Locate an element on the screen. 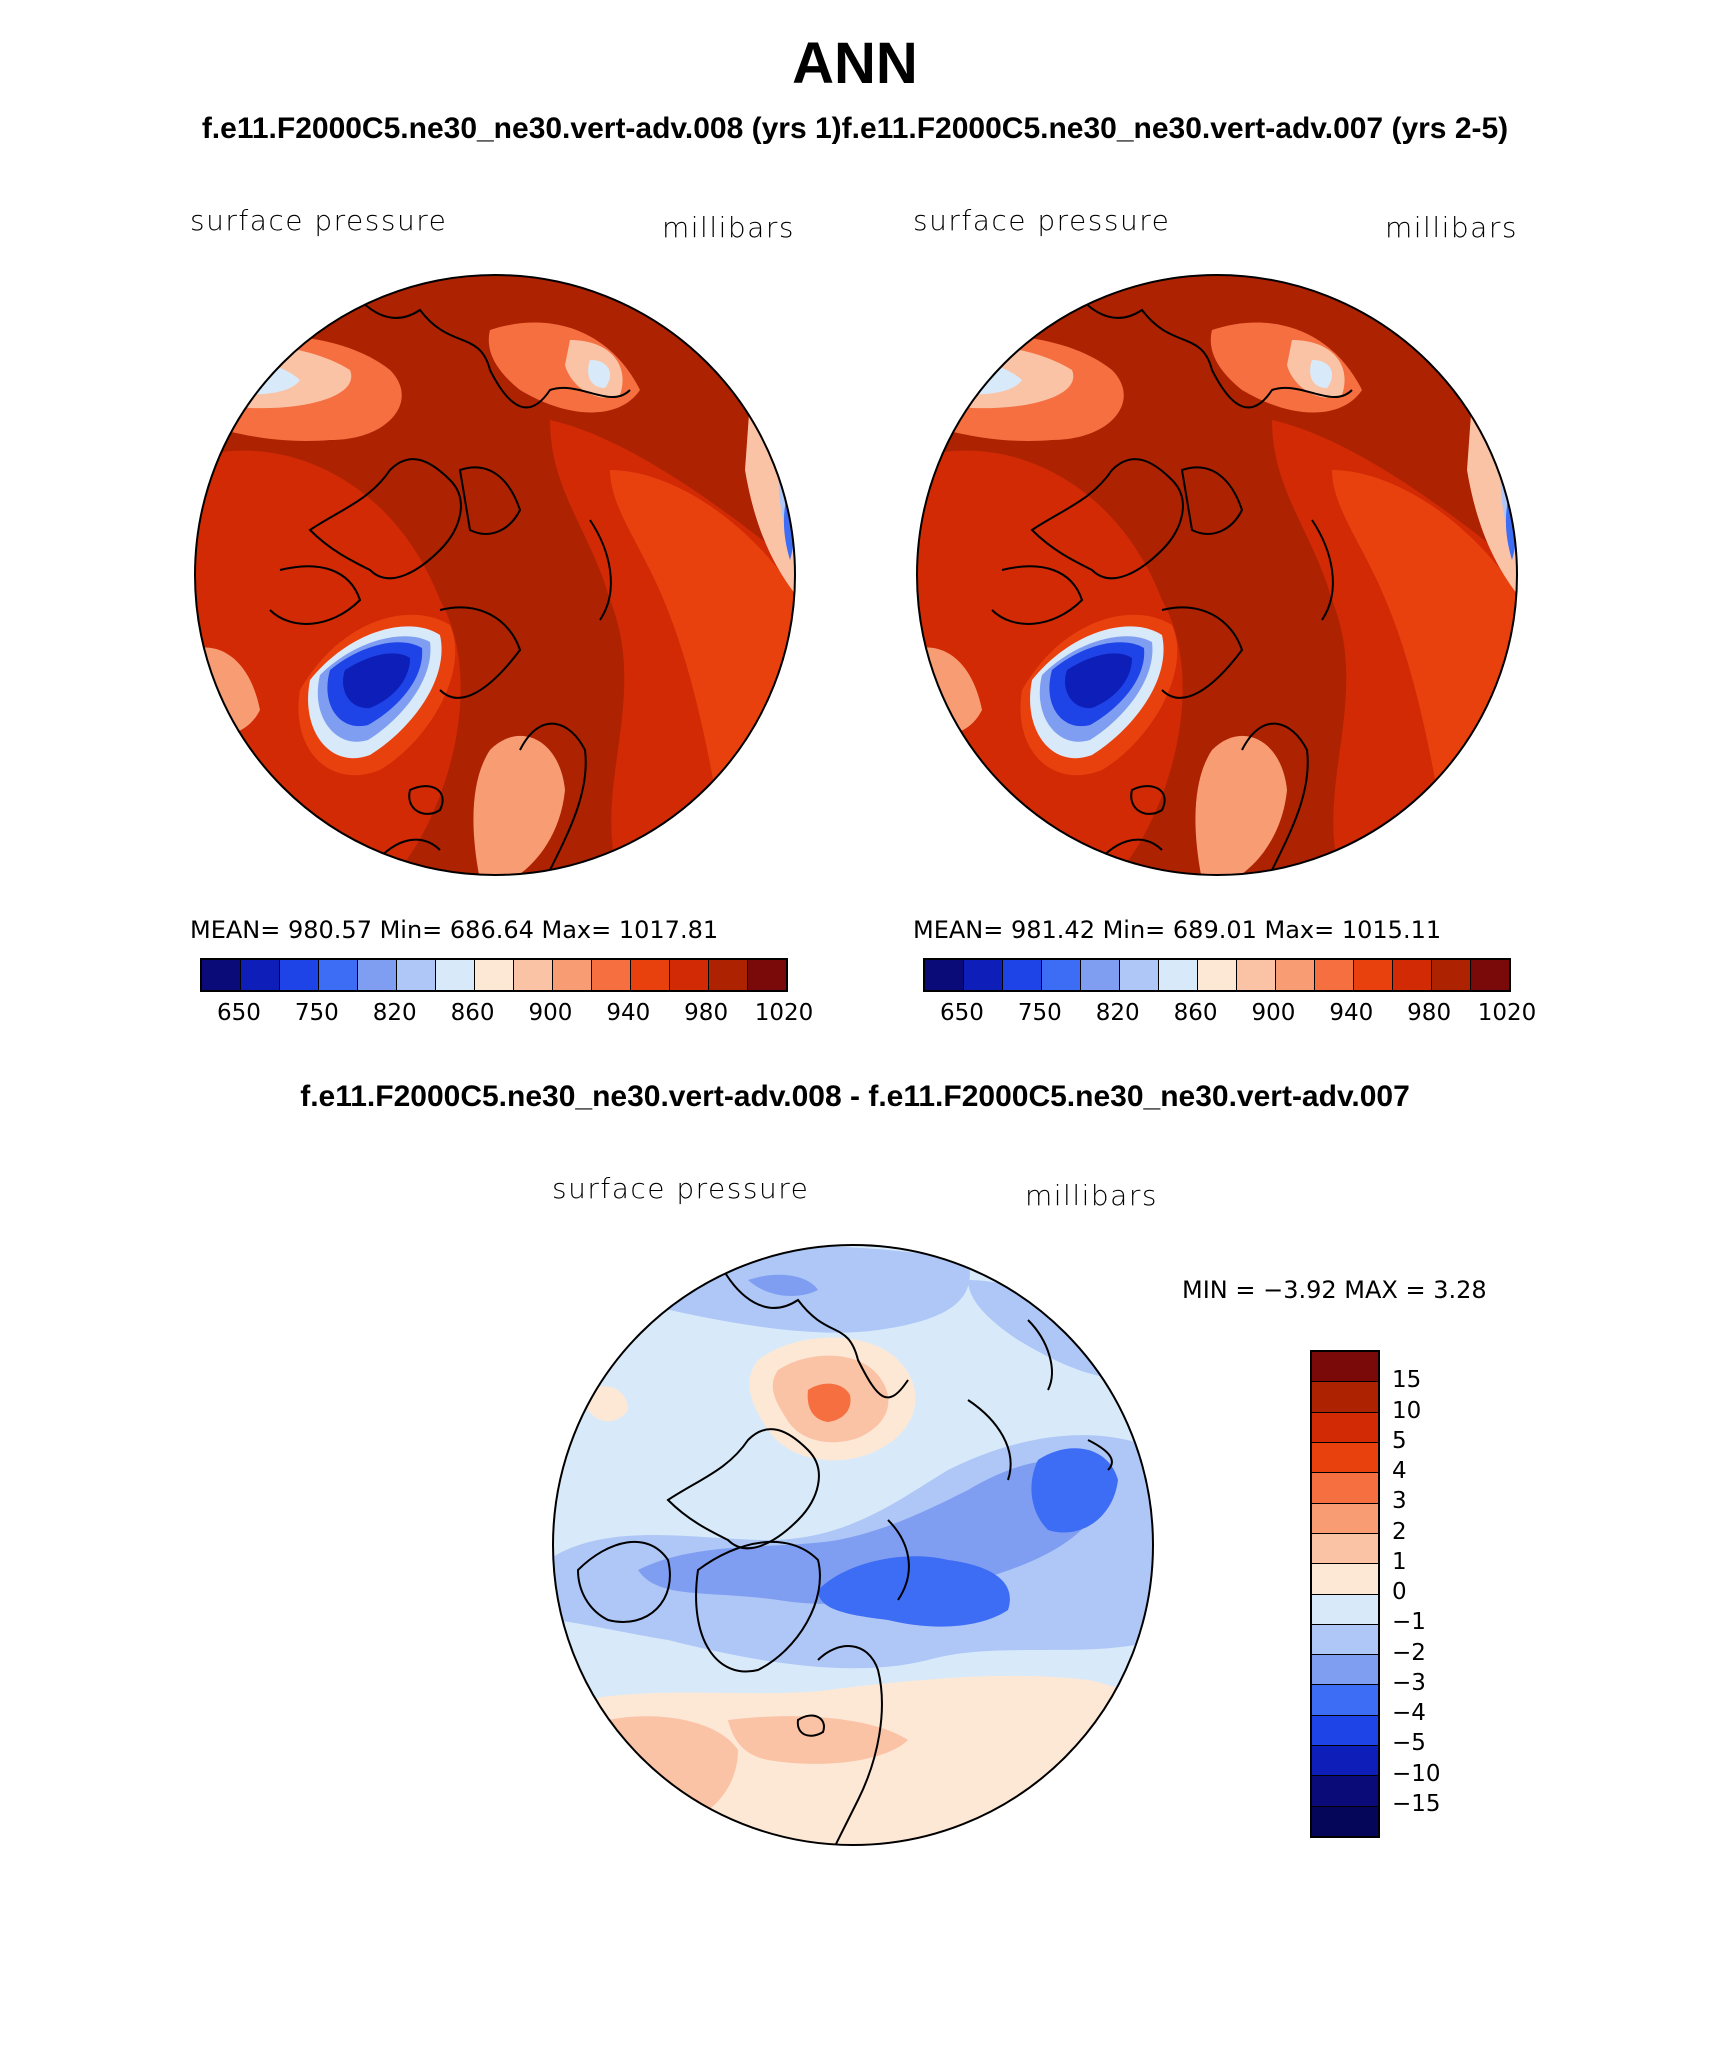 The width and height of the screenshot is (1710, 2061). page-title: ANN is located at coordinates (855, 63).